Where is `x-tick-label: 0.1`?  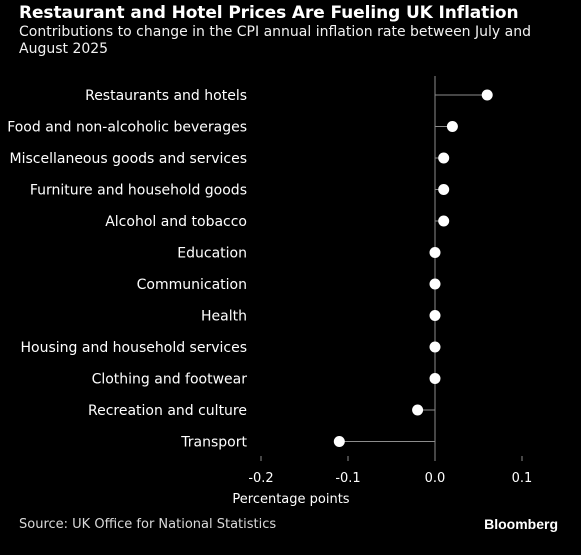 x-tick-label: 0.1 is located at coordinates (522, 478).